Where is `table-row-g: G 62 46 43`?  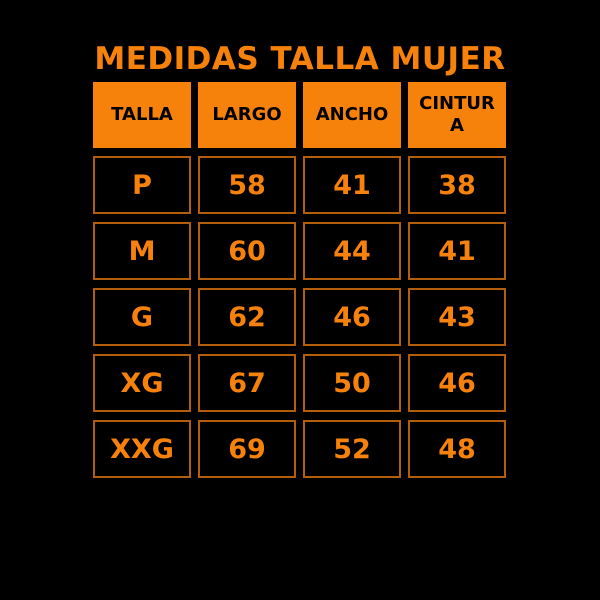 table-row-g: G 62 46 43 is located at coordinates (299, 317).